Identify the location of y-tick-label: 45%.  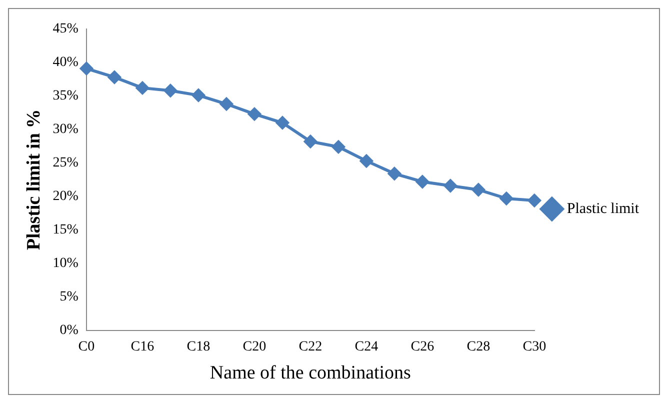
(65, 29).